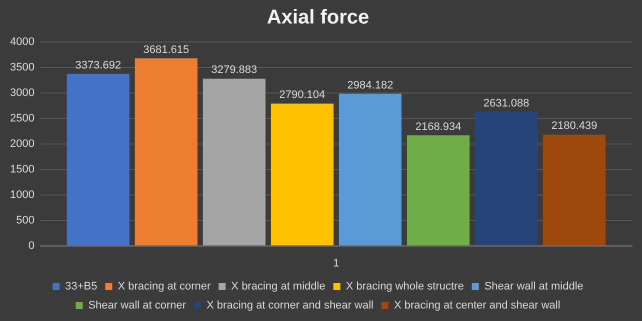  What do you see at coordinates (278, 286) in the screenshot?
I see `legend-label: X bracing at middle` at bounding box center [278, 286].